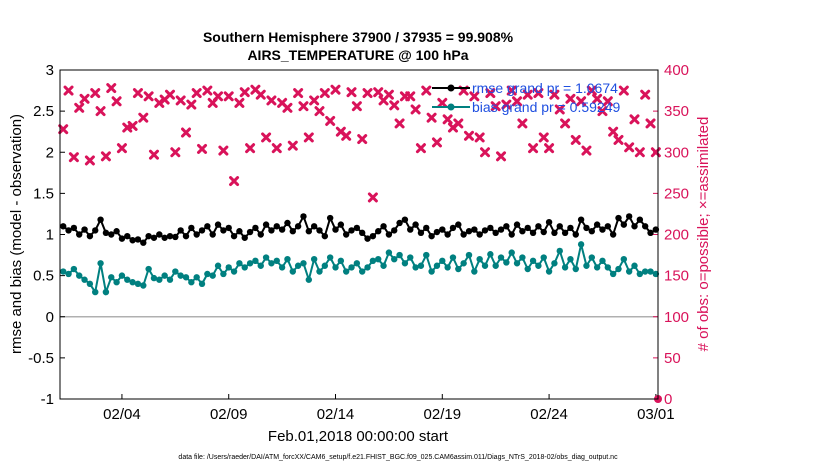 This screenshot has height=470, width=830. What do you see at coordinates (668, 399) in the screenshot?
I see `y-right-tick-label: 0` at bounding box center [668, 399].